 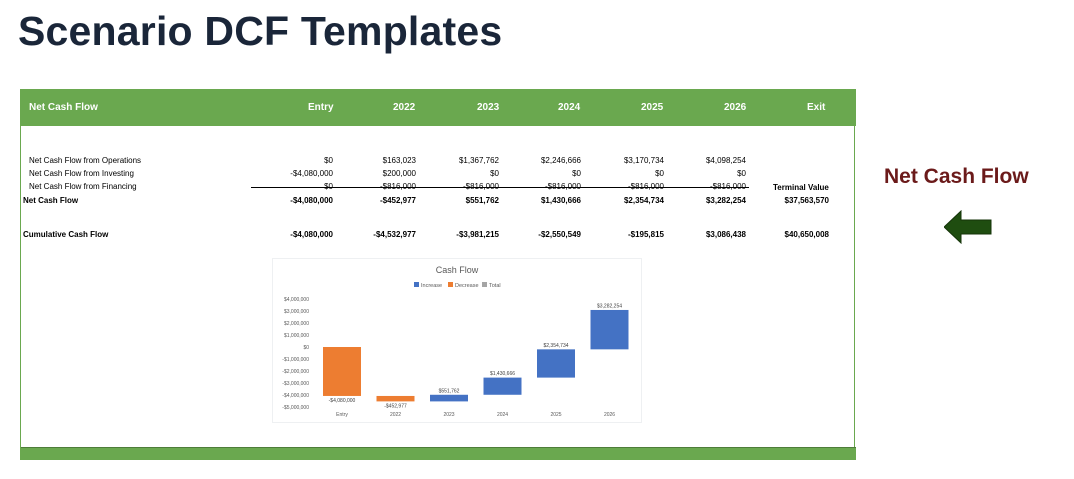 What do you see at coordinates (395, 406) in the screenshot?
I see `data-label: -$452,977` at bounding box center [395, 406].